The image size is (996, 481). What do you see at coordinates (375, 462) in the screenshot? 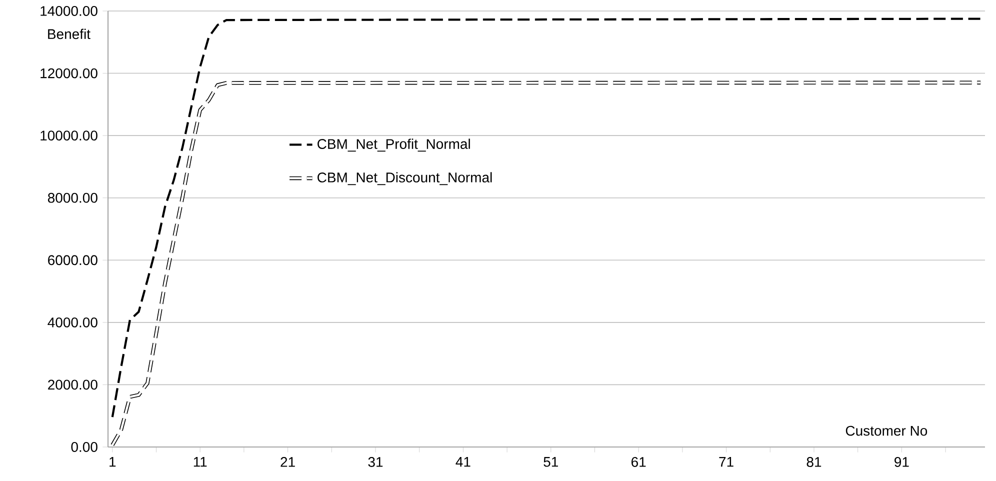
I see `x-tick-label: 31` at bounding box center [375, 462].